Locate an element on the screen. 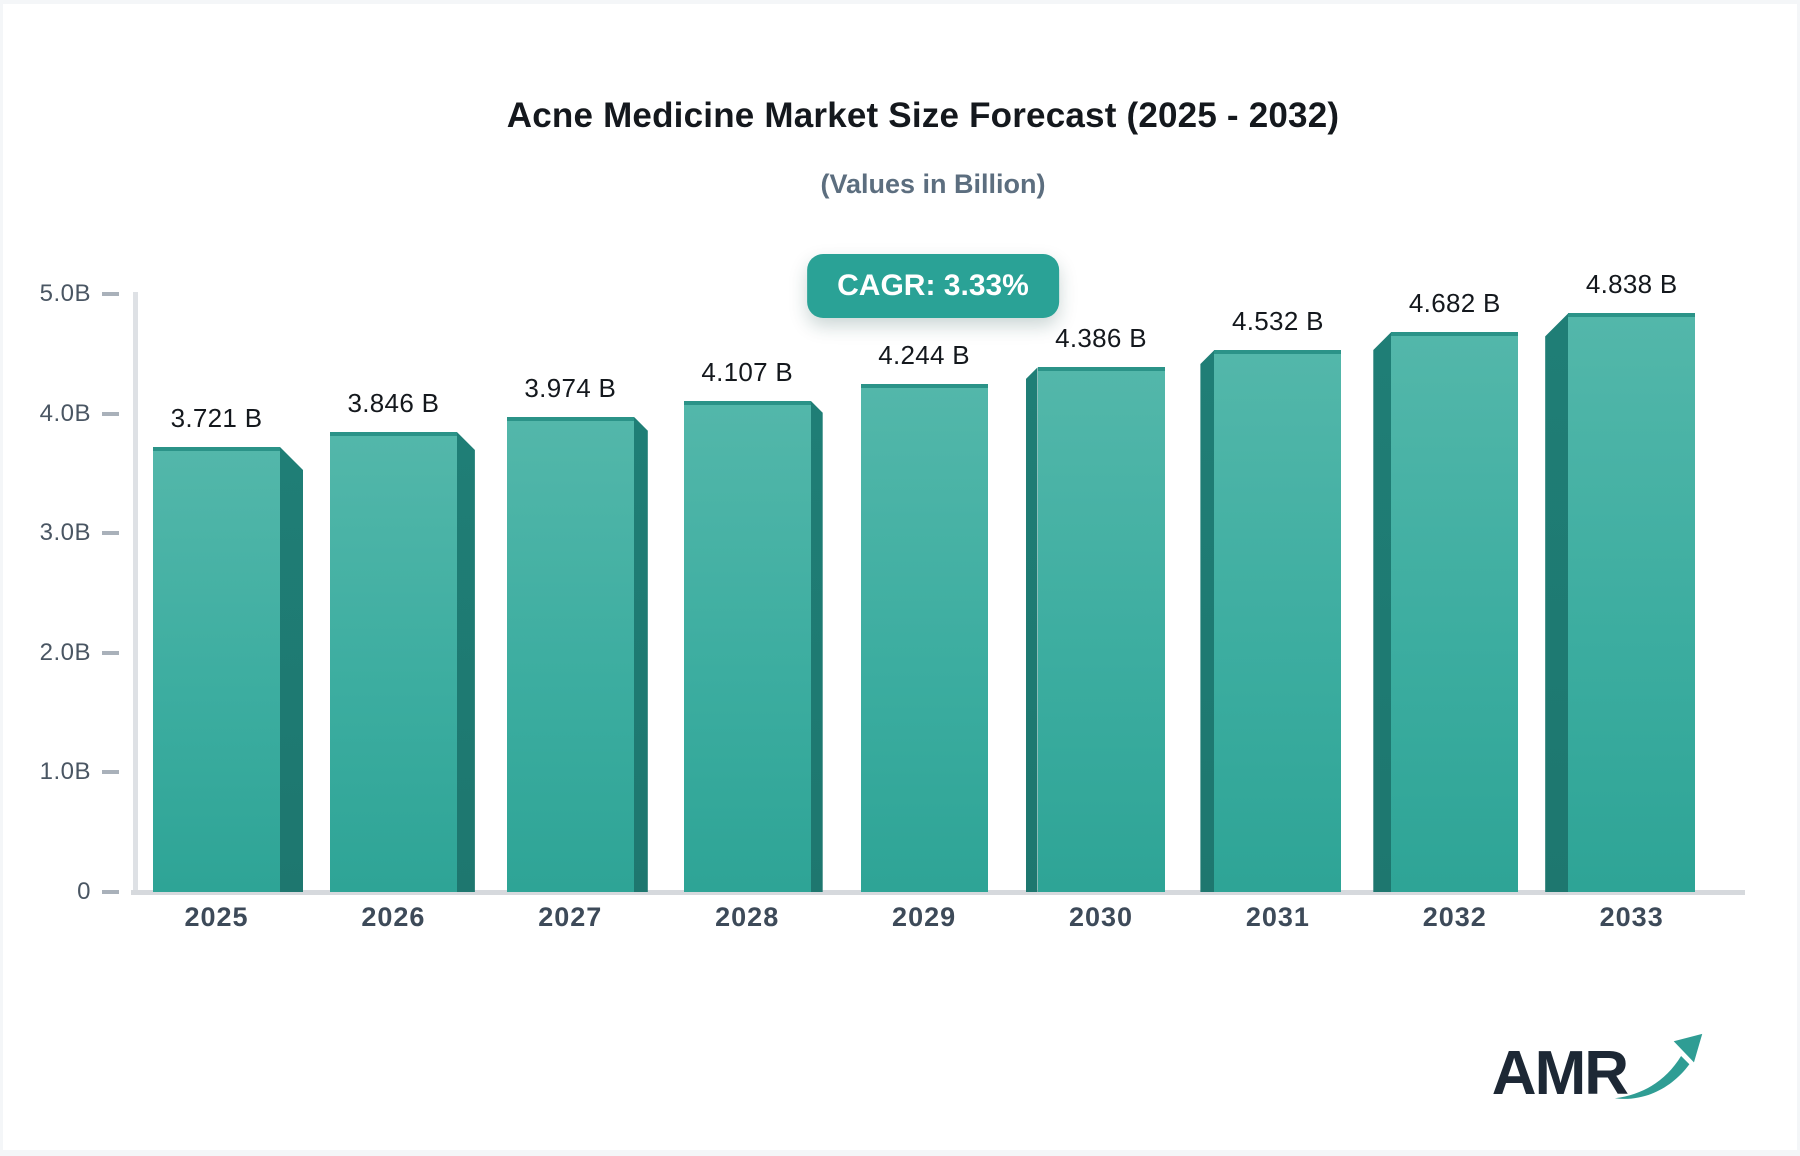  amr-logo-text: AMR is located at coordinates (1560, 1073).